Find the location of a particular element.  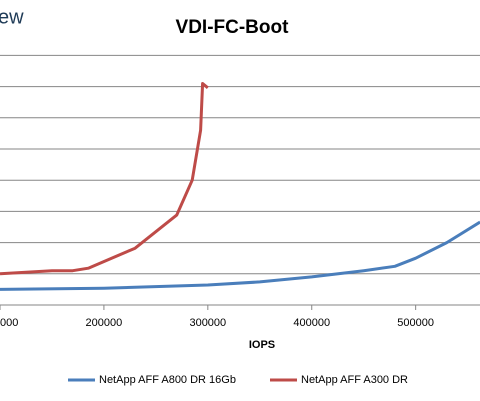

legend-label: NetApp AFF A300 DR is located at coordinates (354, 380).